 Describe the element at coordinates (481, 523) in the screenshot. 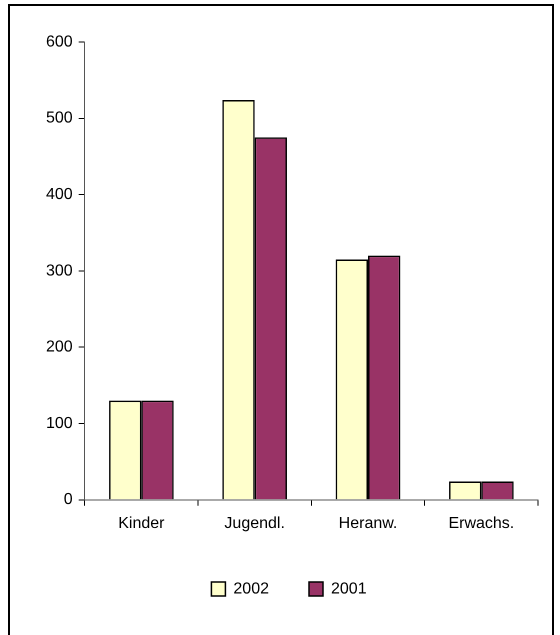

I see `x-tick-label: Erwachs.` at that location.